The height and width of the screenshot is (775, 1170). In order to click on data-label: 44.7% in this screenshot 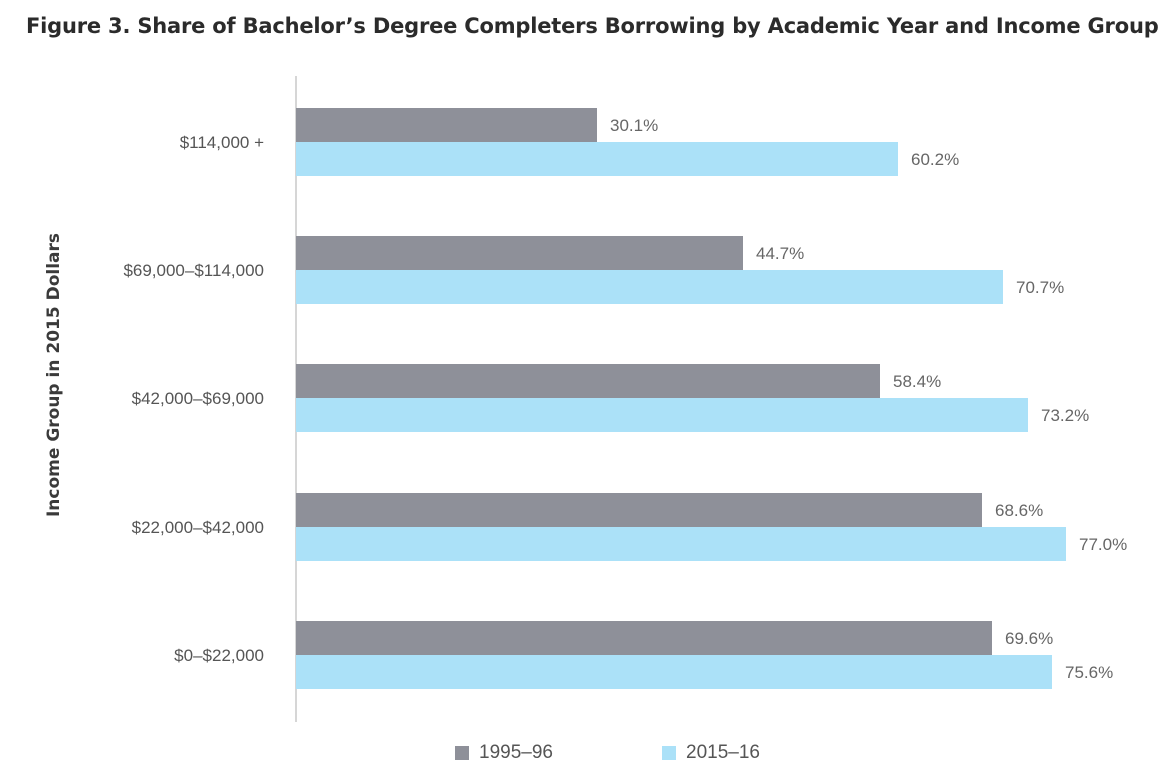, I will do `click(780, 253)`.